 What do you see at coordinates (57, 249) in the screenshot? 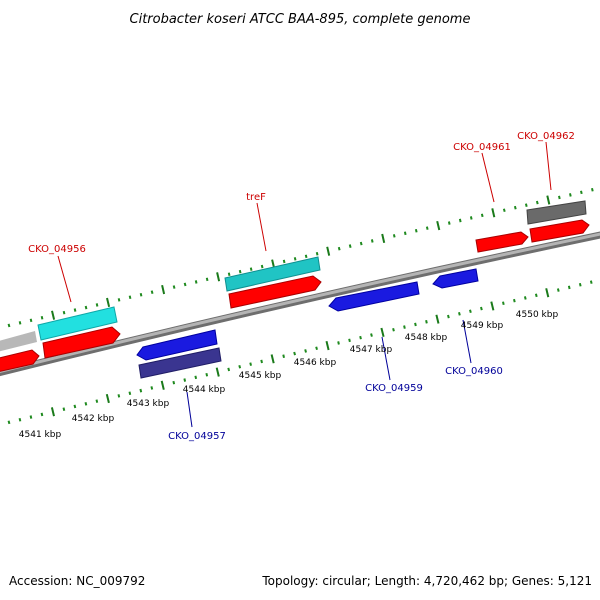
I see `gene-label-cko-04956: CKO_04956` at bounding box center [57, 249].